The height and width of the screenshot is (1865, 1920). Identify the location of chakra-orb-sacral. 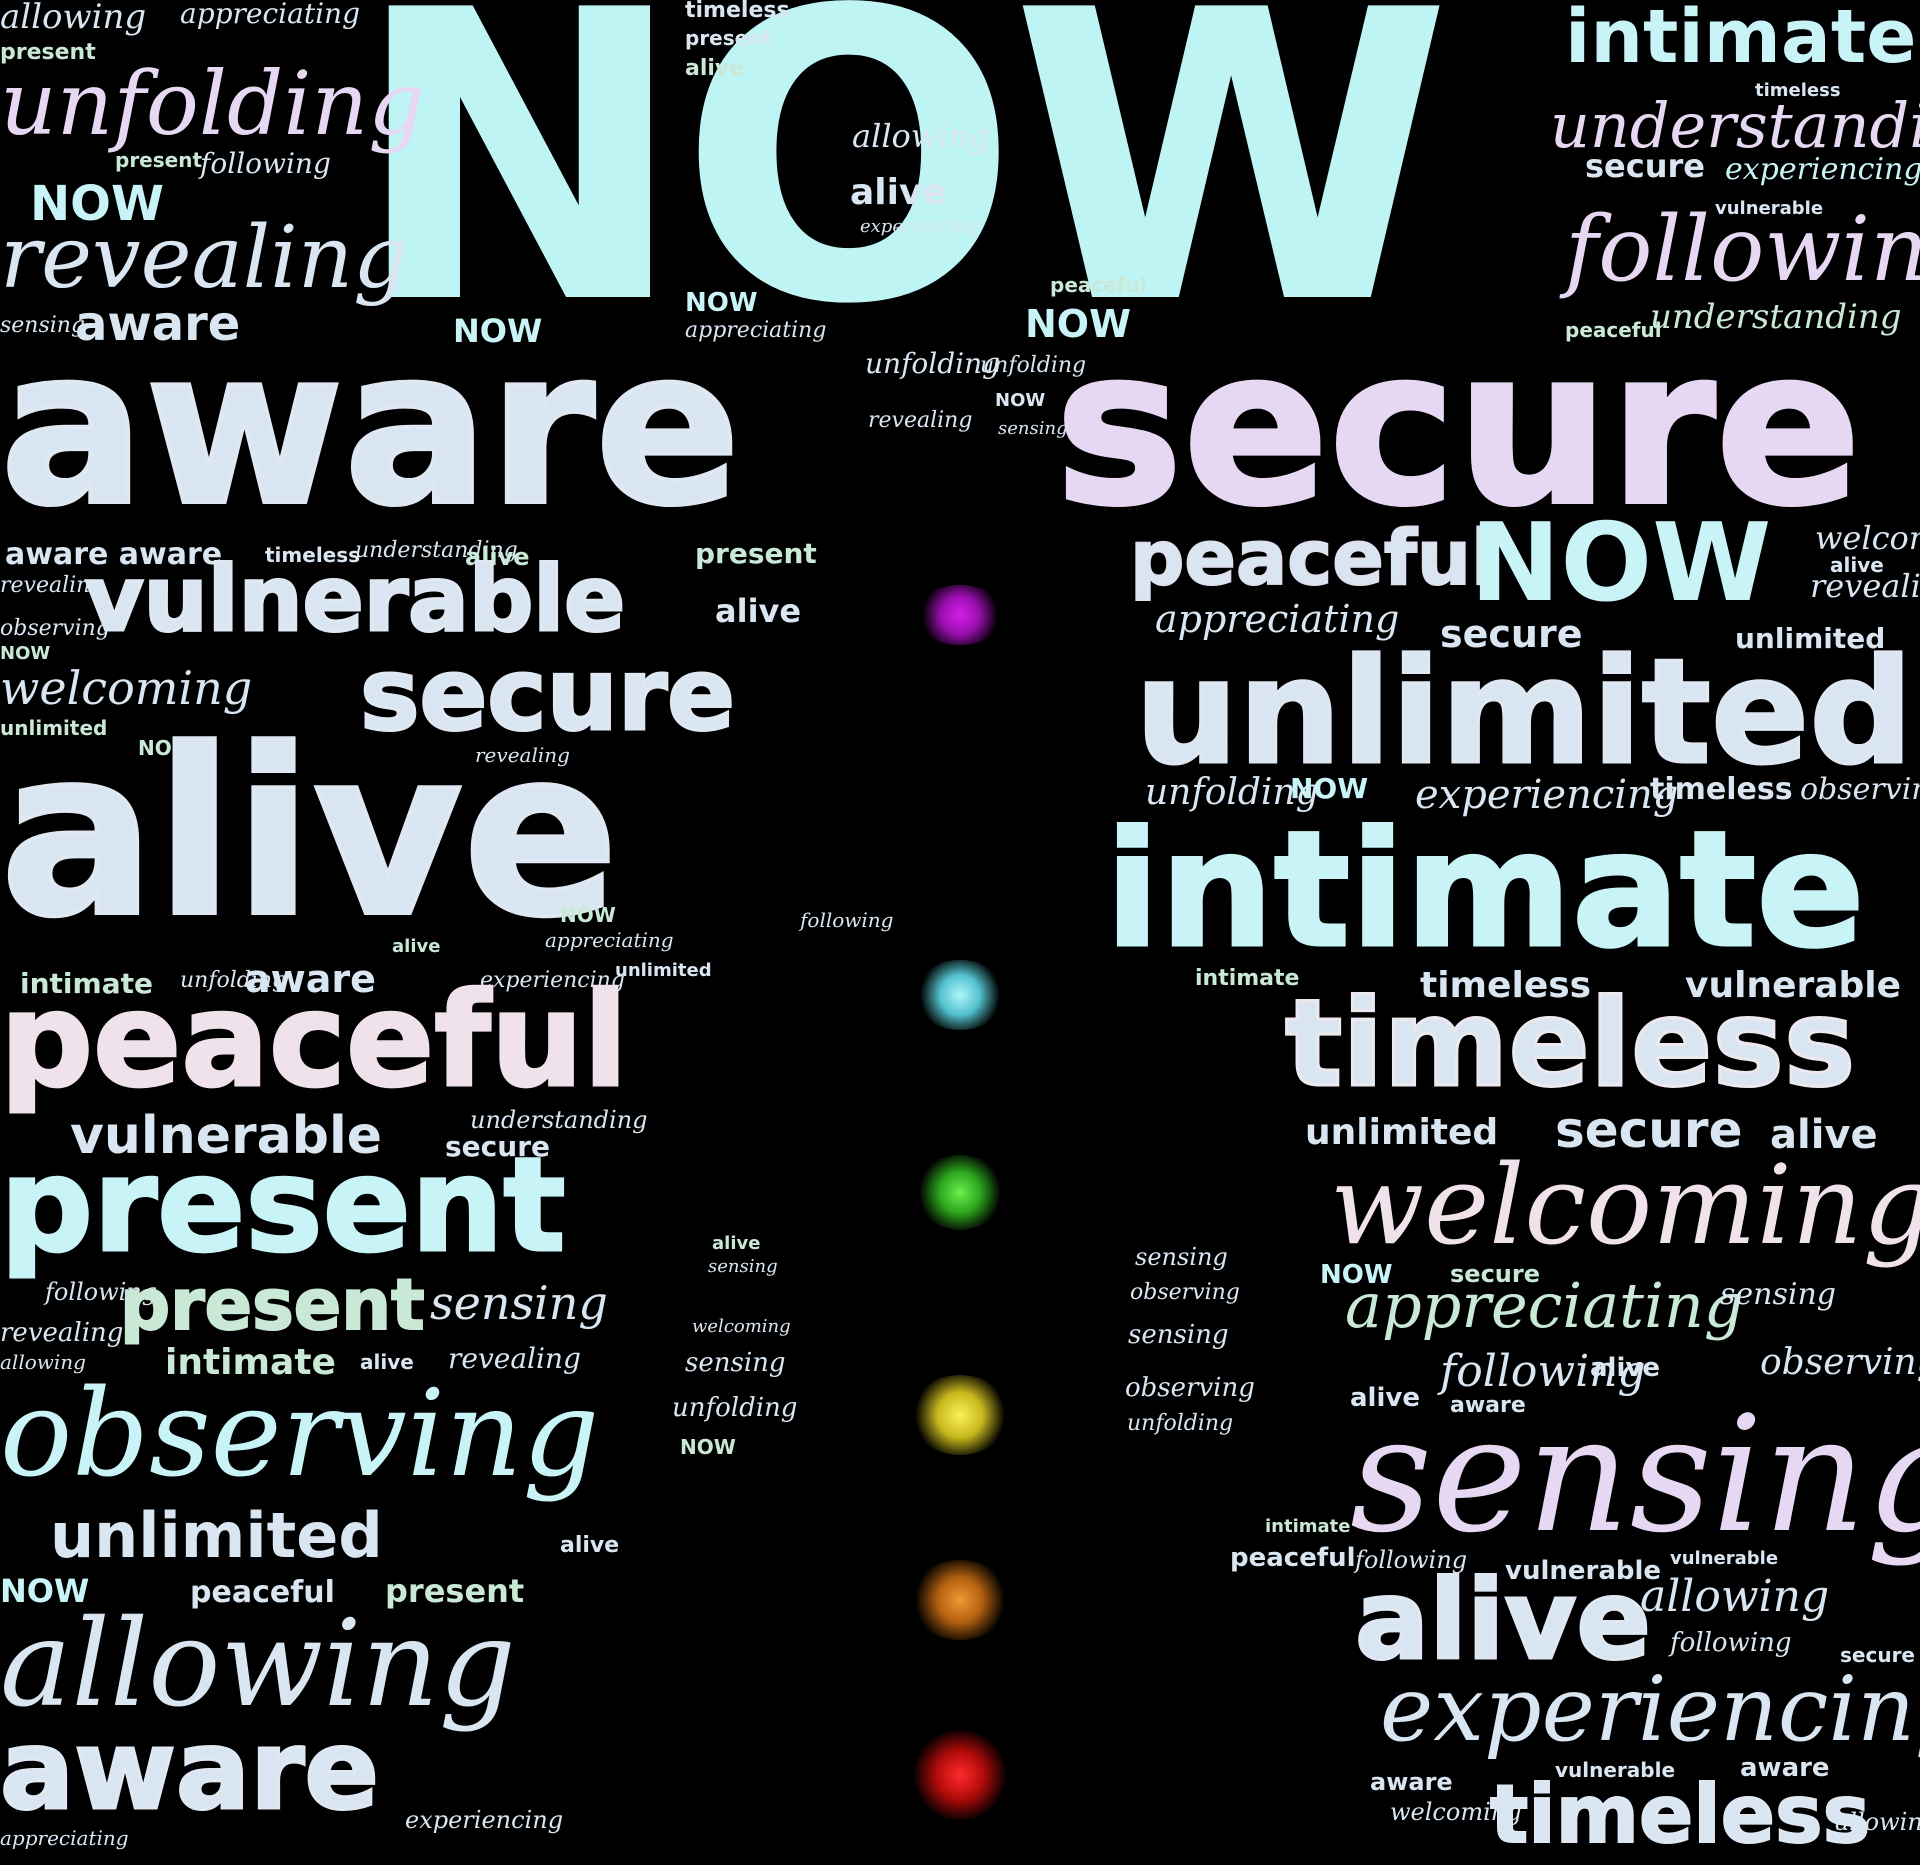
(960, 1600).